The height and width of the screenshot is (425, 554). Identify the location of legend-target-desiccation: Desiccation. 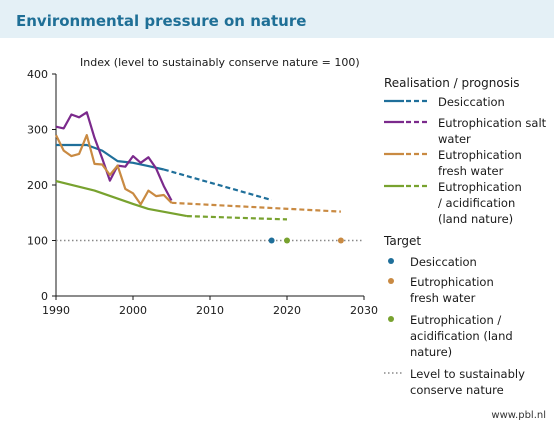
(443, 262).